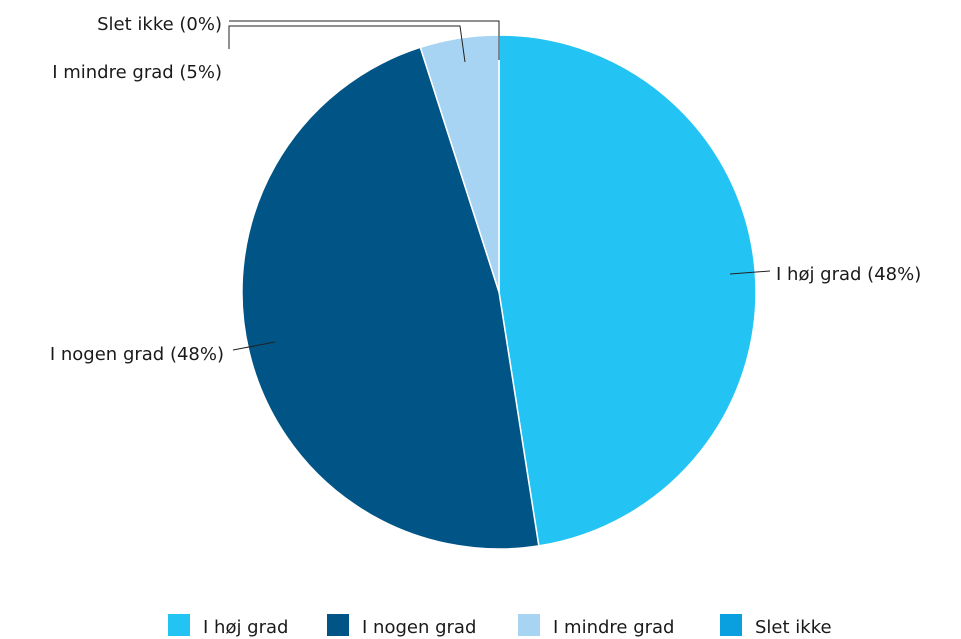 The image size is (961, 639). I want to click on leader-line-hoj, so click(750, 272).